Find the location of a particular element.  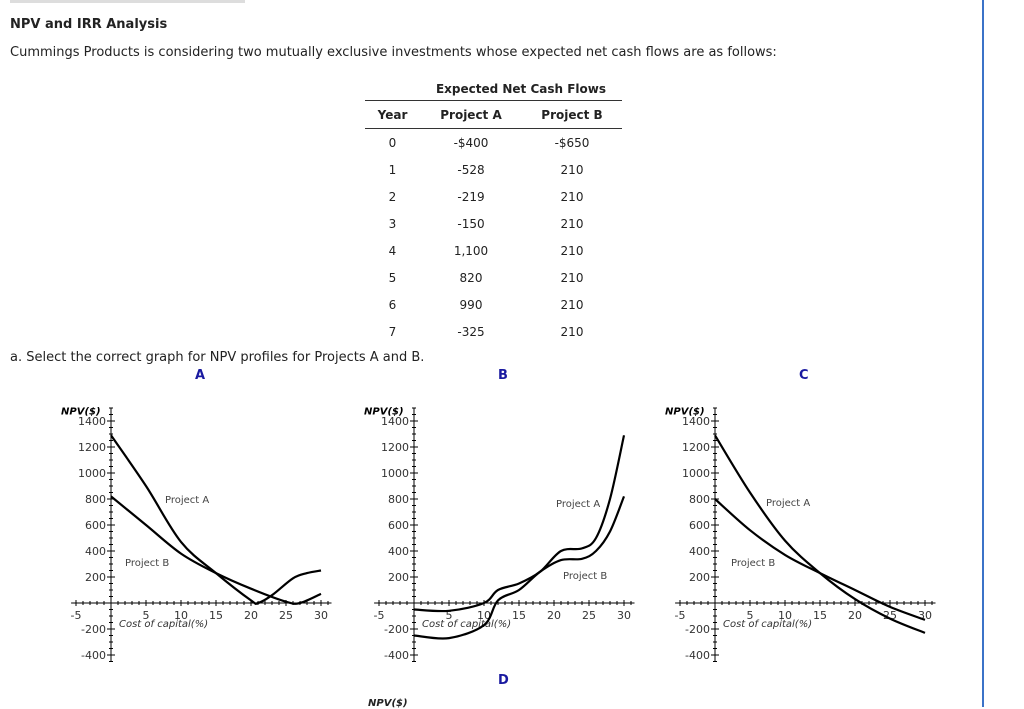

chart-d-ylabel: NPV($) is located at coordinates (388, 703).